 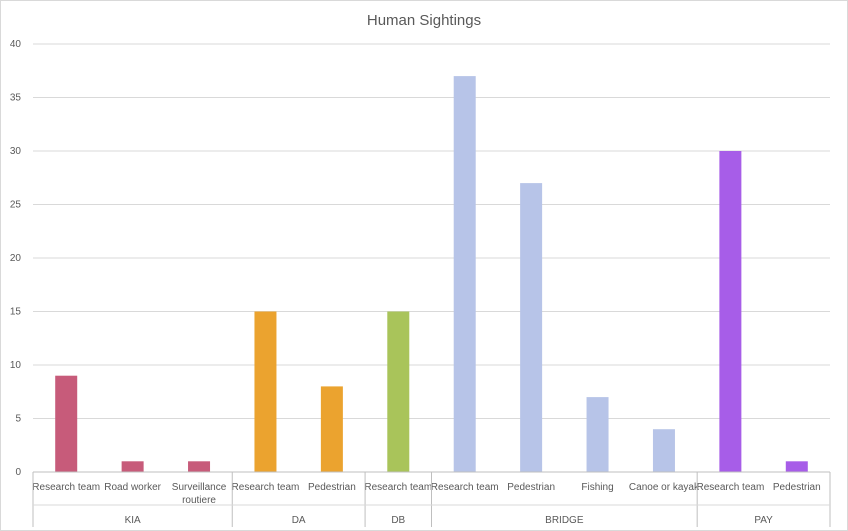 I want to click on y-tick-label: 15, so click(x=16, y=312).